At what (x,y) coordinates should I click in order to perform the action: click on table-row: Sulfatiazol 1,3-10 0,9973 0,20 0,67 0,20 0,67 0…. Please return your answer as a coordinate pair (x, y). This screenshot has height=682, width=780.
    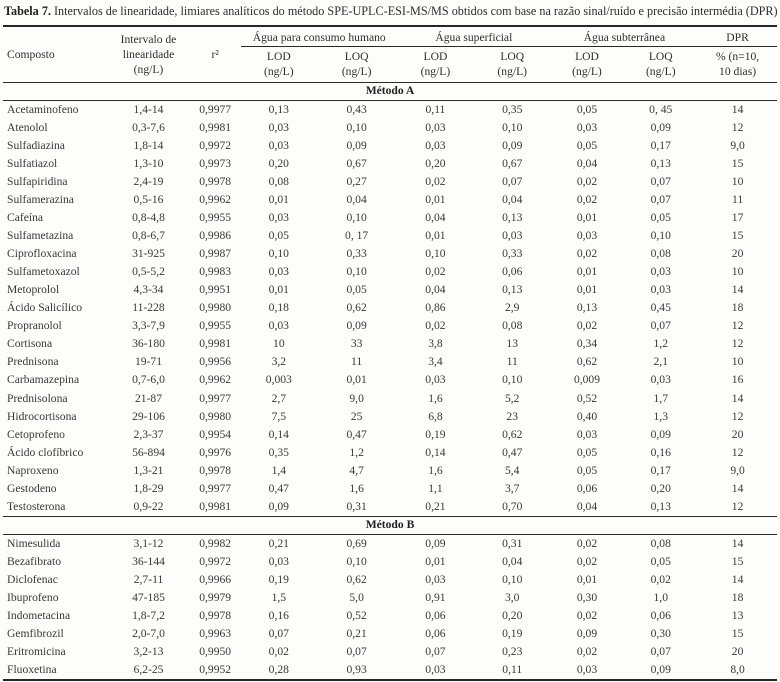
    Looking at the image, I should click on (390, 164).